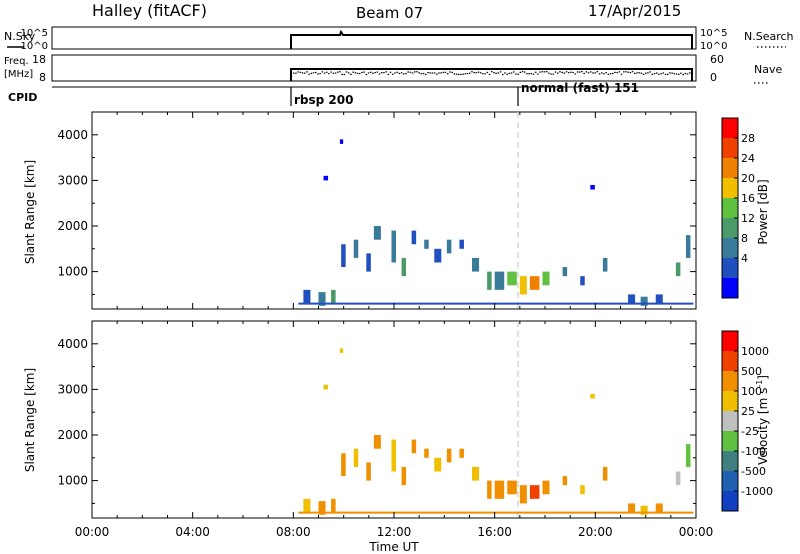 This screenshot has height=554, width=800. Describe the element at coordinates (759, 384) in the screenshot. I see `velocity-colorbar-label-sup: -1` at that location.